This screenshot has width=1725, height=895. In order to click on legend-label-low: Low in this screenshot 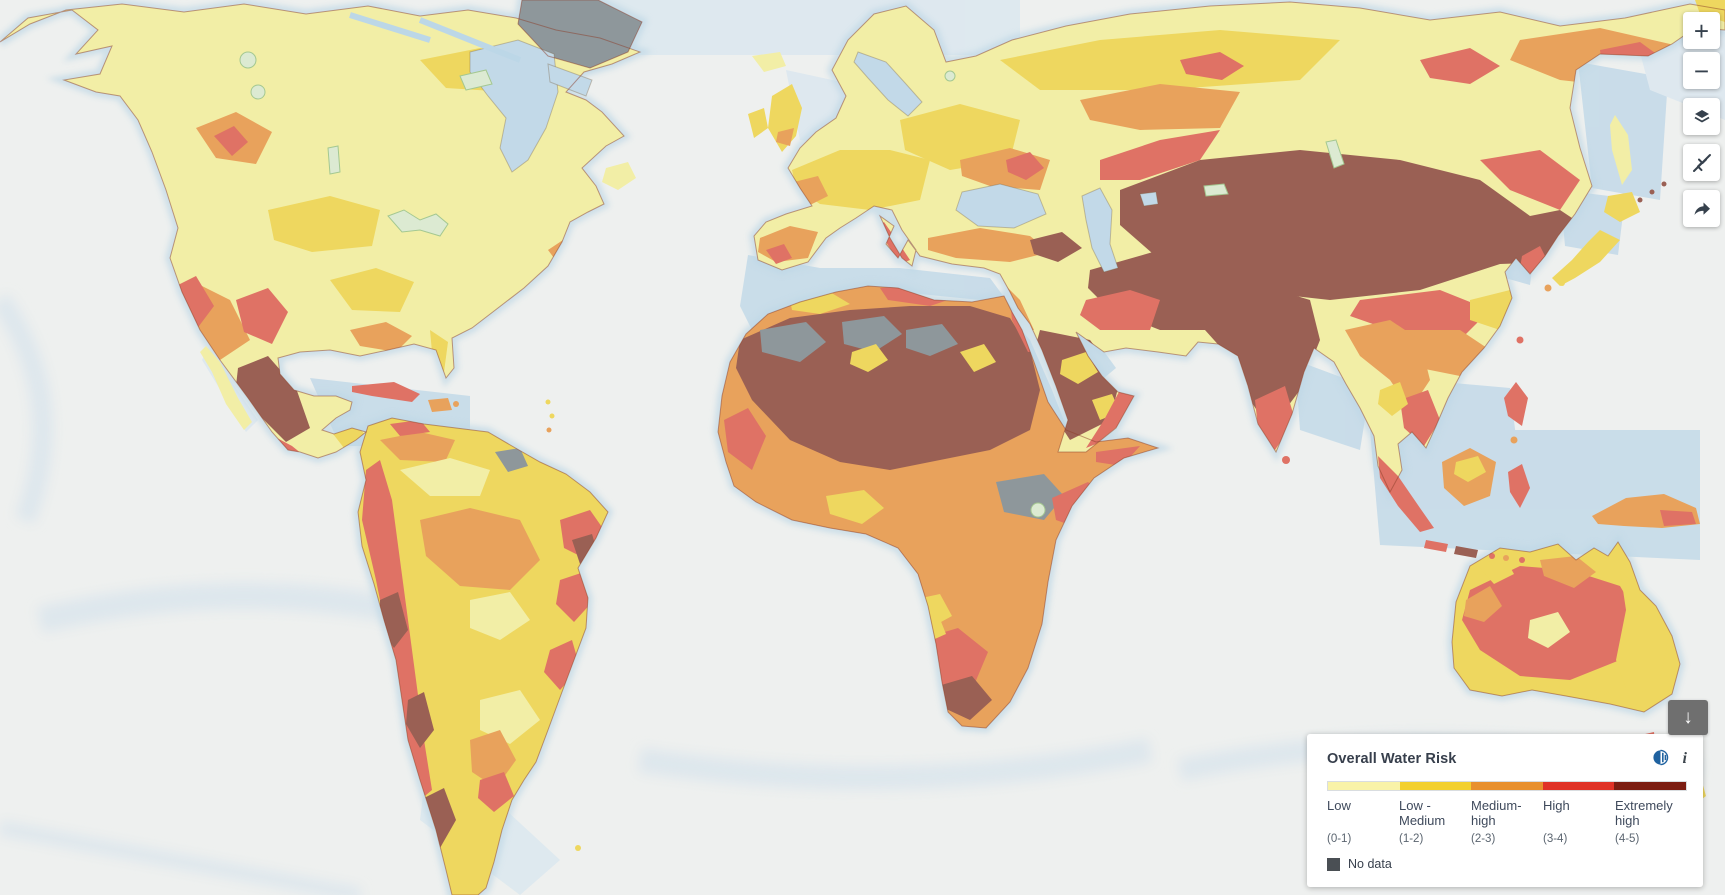, I will do `click(1339, 805)`.